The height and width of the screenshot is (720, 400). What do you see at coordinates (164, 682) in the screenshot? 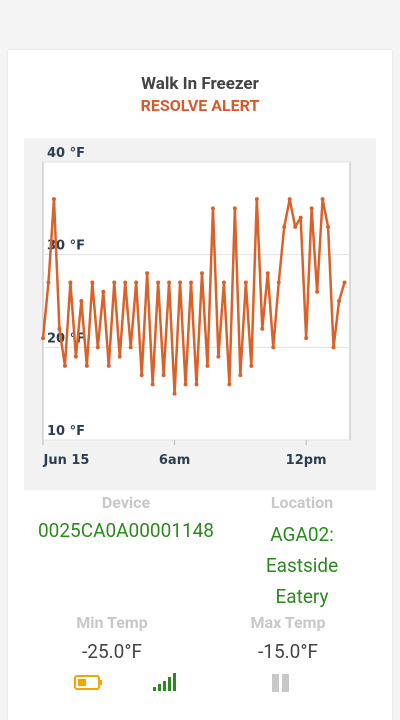
I see `signal-icon` at bounding box center [164, 682].